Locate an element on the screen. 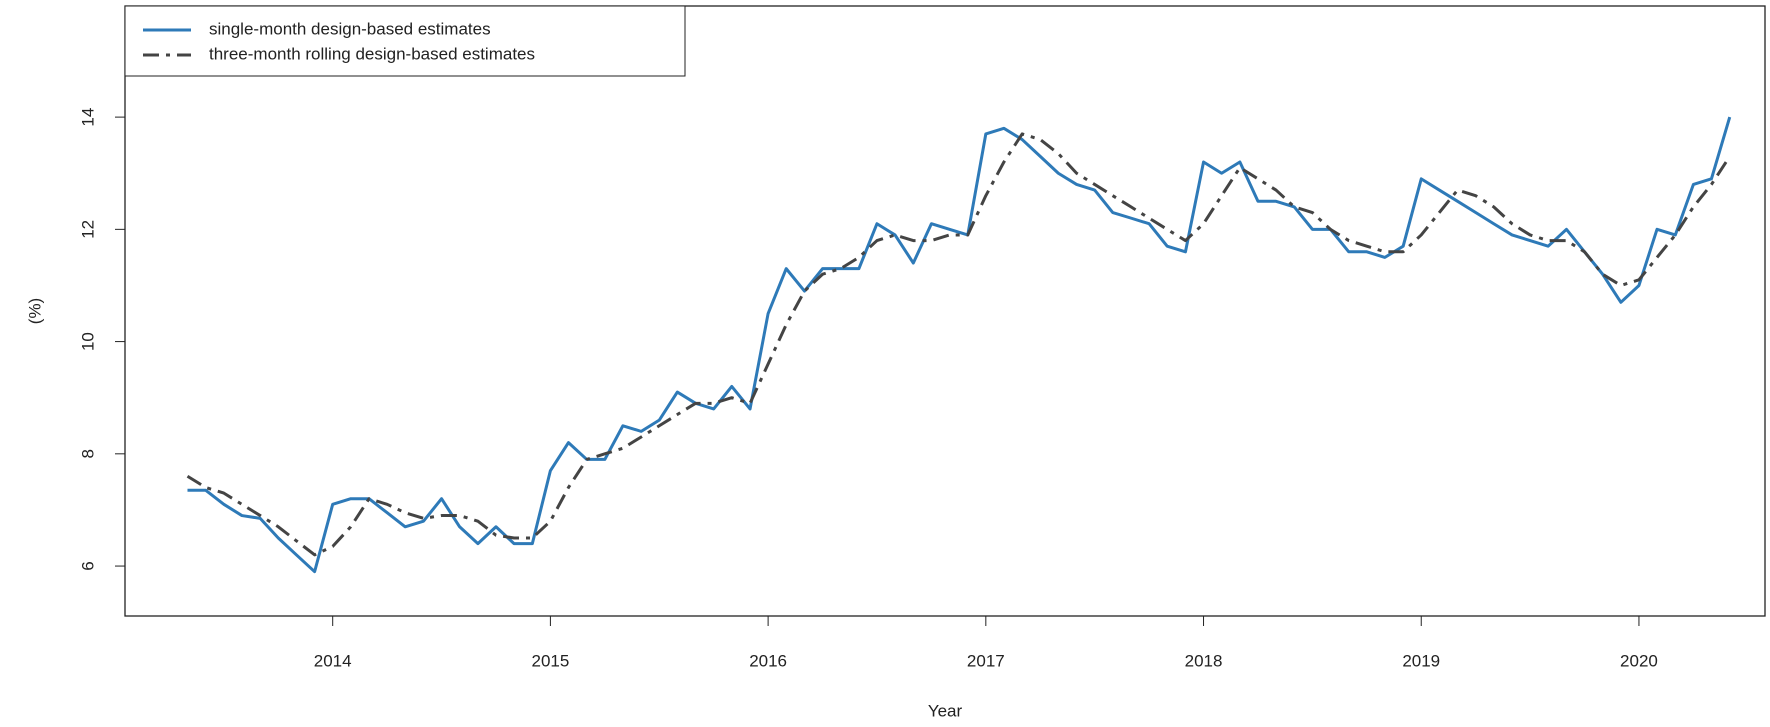 This screenshot has width=1770, height=727. legend-box is located at coordinates (405, 41).